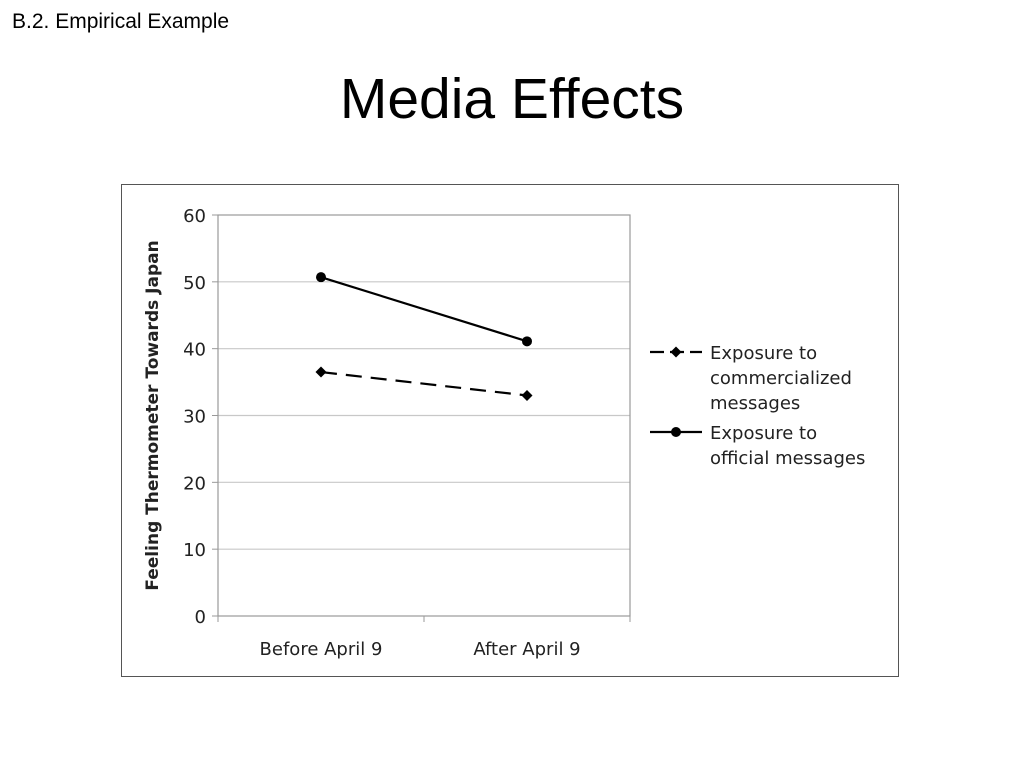 The width and height of the screenshot is (1024, 768). I want to click on y-tick-label: 0, so click(200, 617).